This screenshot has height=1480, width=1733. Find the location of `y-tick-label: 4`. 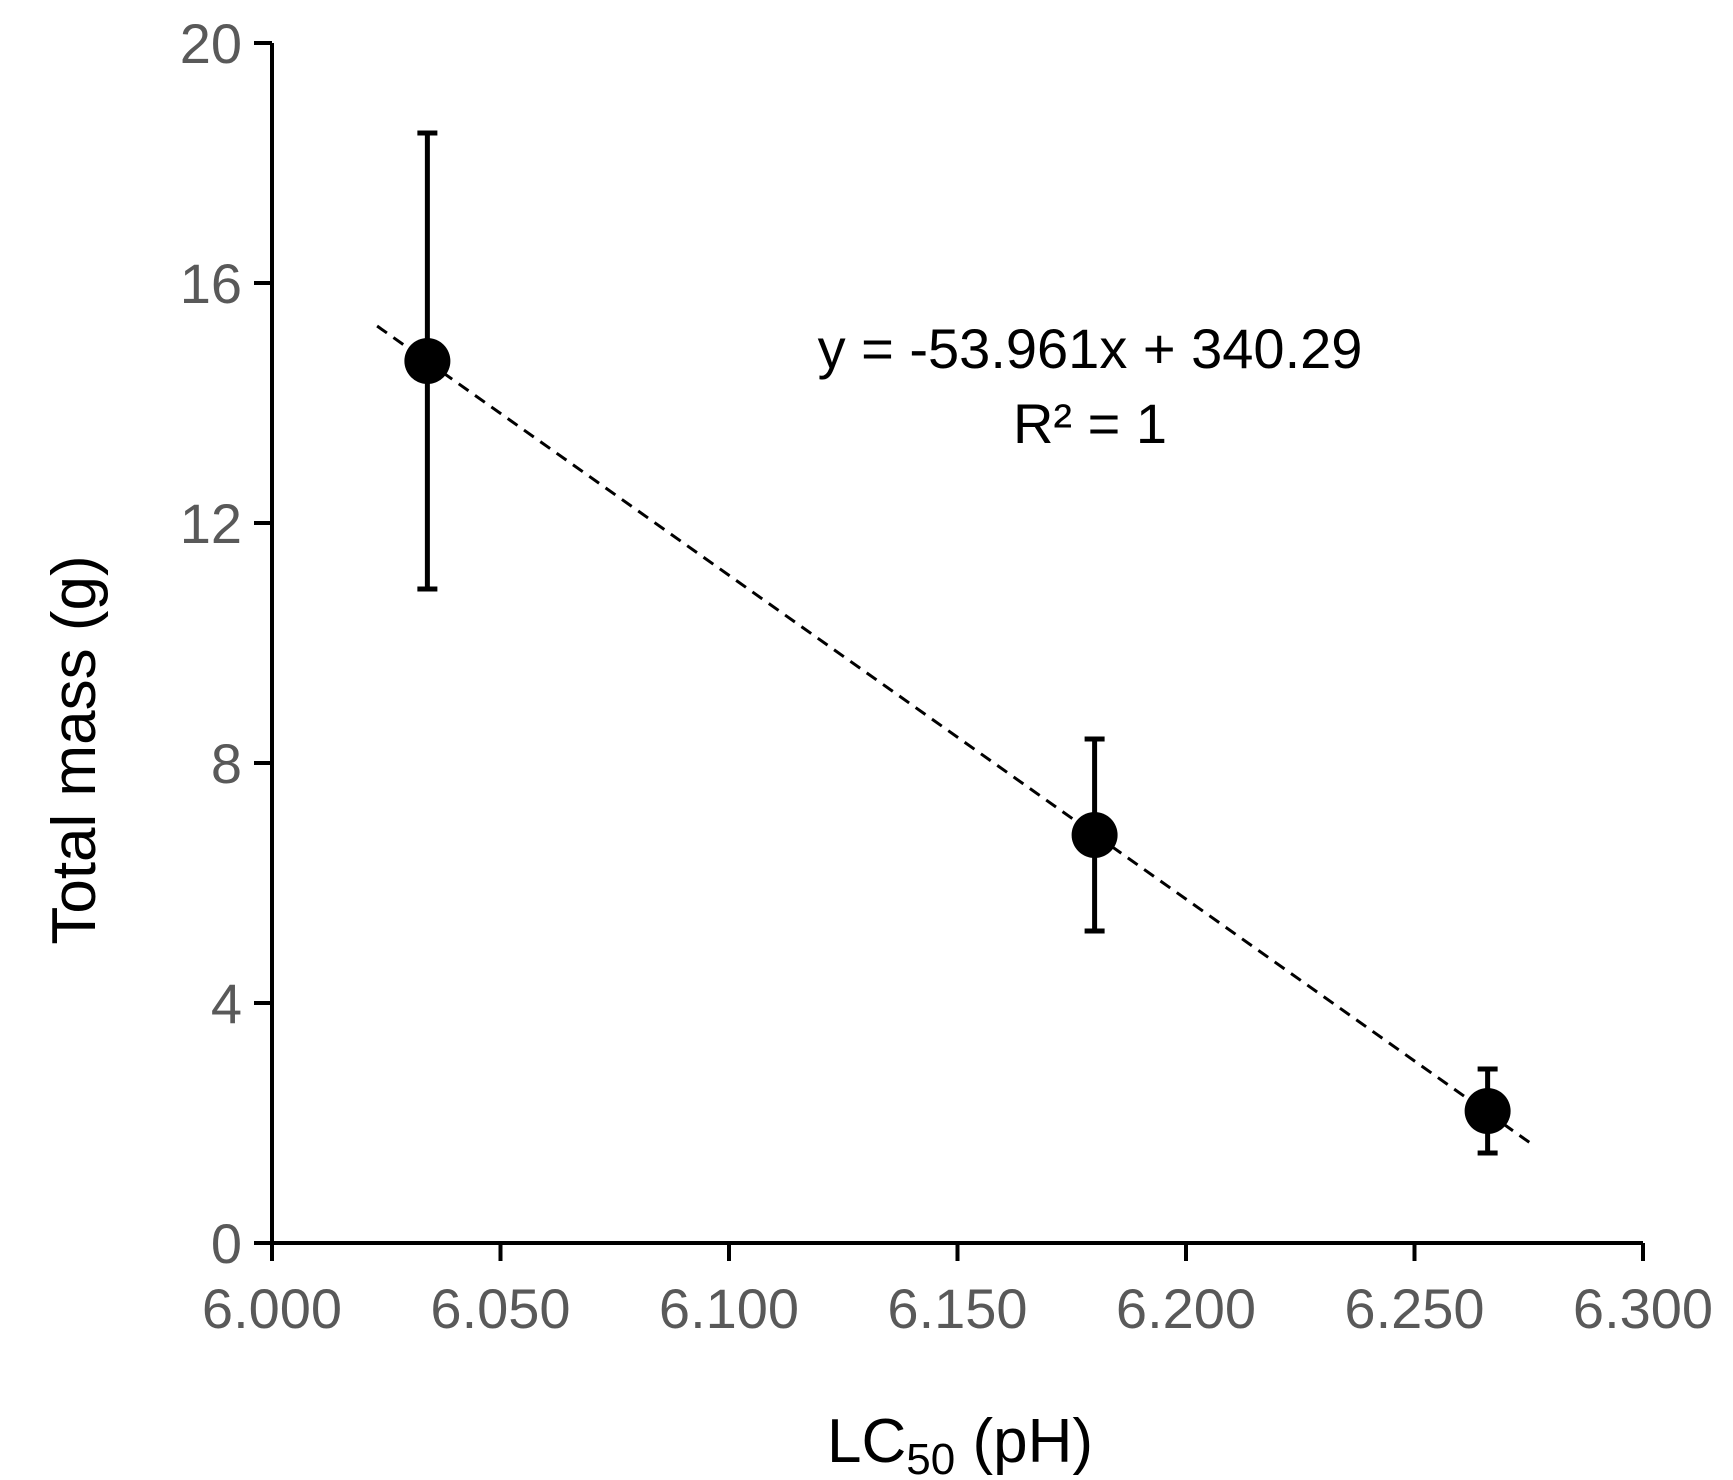

y-tick-label: 4 is located at coordinates (226, 1003).